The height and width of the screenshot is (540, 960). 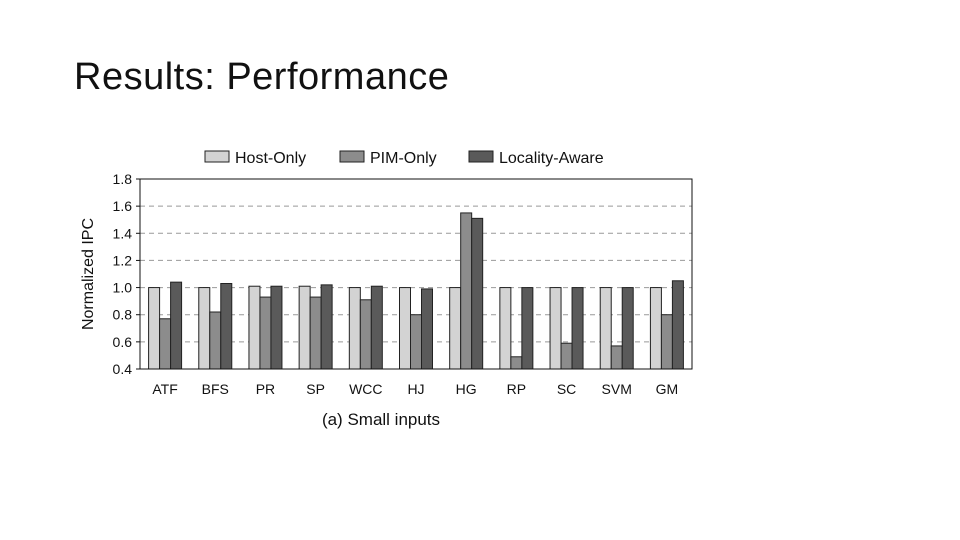 I want to click on bar-locality-aware-pr, so click(x=276, y=327).